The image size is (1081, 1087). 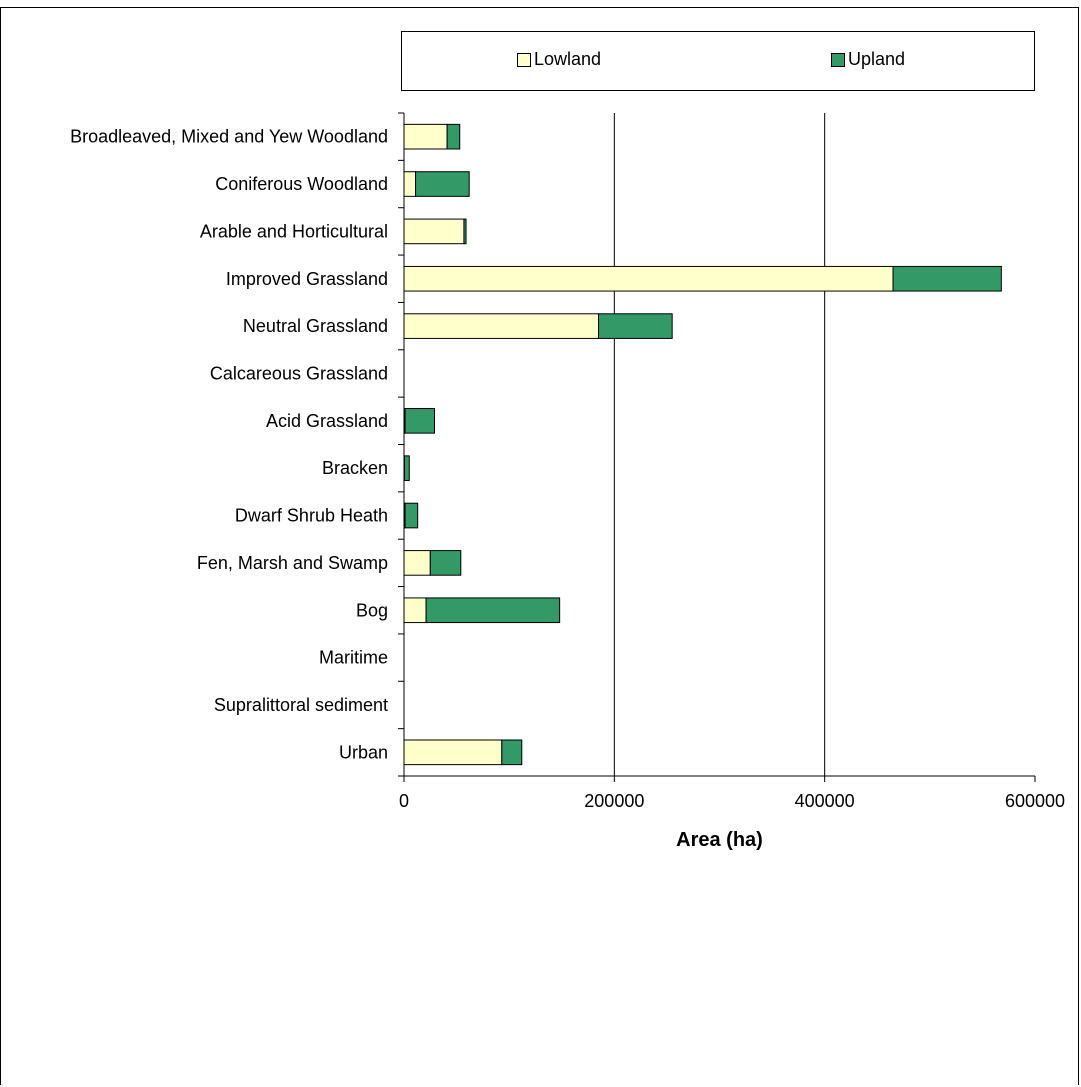 I want to click on legend-item-lowland: Lowland, so click(x=559, y=59).